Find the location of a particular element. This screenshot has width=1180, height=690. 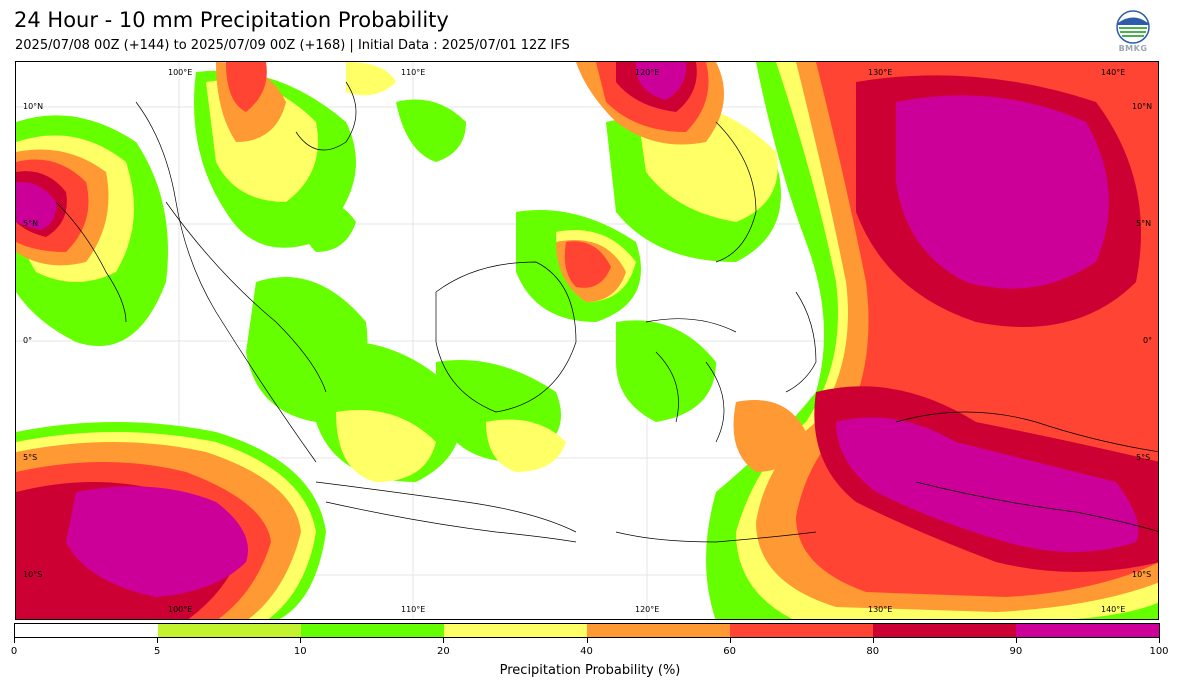

colorbar-tick-label: 40 is located at coordinates (586, 651).